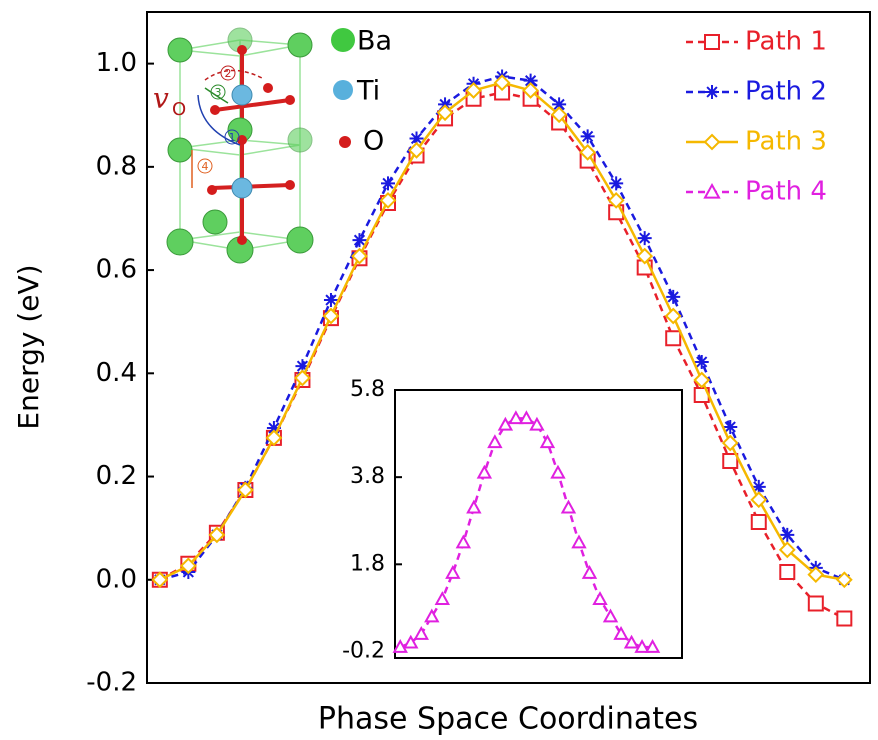 The width and height of the screenshot is (878, 740). Describe the element at coordinates (374, 41) in the screenshot. I see `species-label: Ba` at that location.